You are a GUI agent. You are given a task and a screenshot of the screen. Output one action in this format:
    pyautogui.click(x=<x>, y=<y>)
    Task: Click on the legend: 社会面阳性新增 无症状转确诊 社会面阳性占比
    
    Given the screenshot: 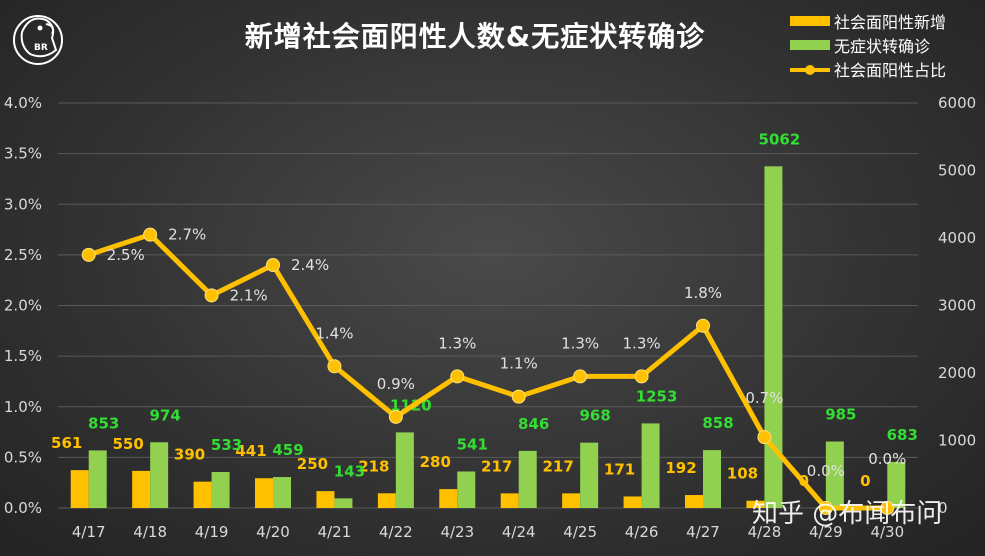 What is the action you would take?
    pyautogui.click(x=868, y=46)
    